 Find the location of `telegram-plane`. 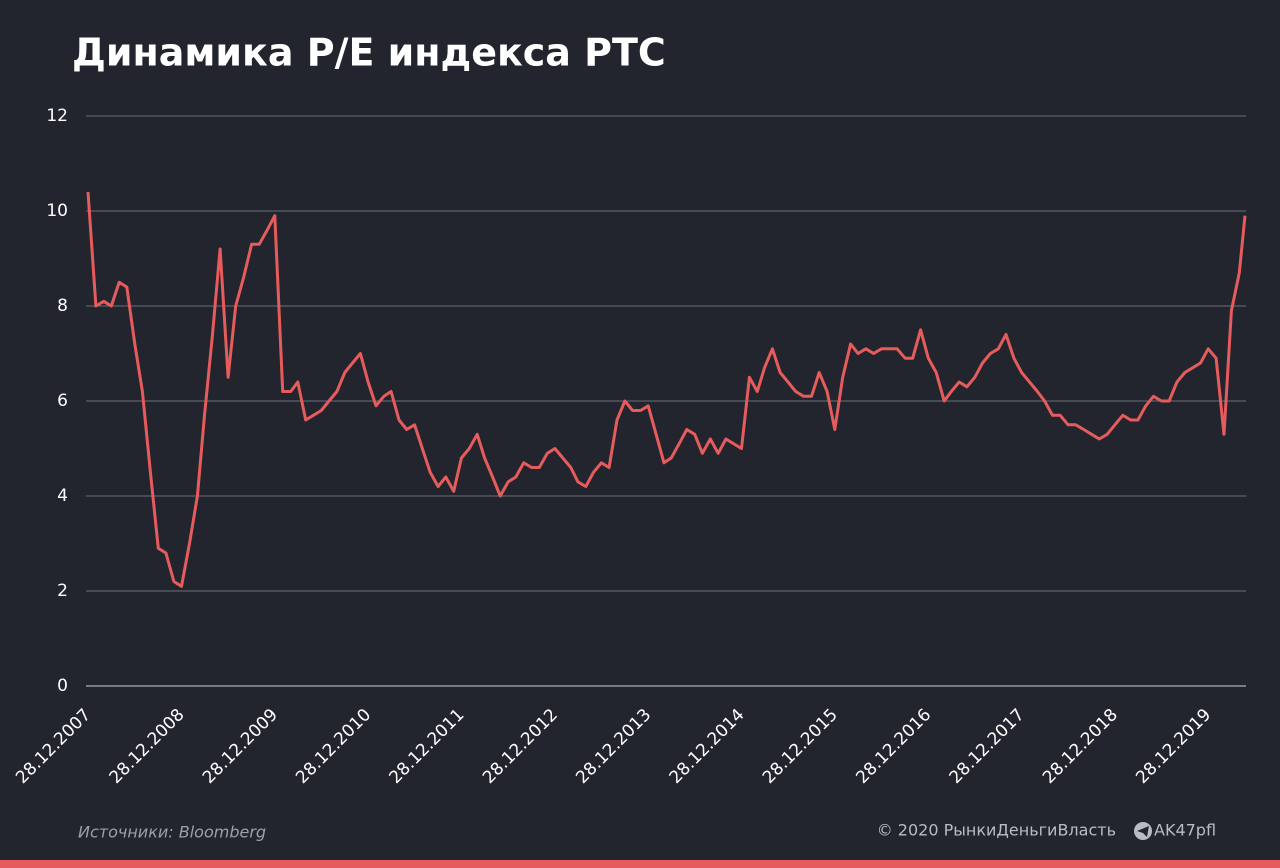

telegram-plane is located at coordinates (1143, 831).